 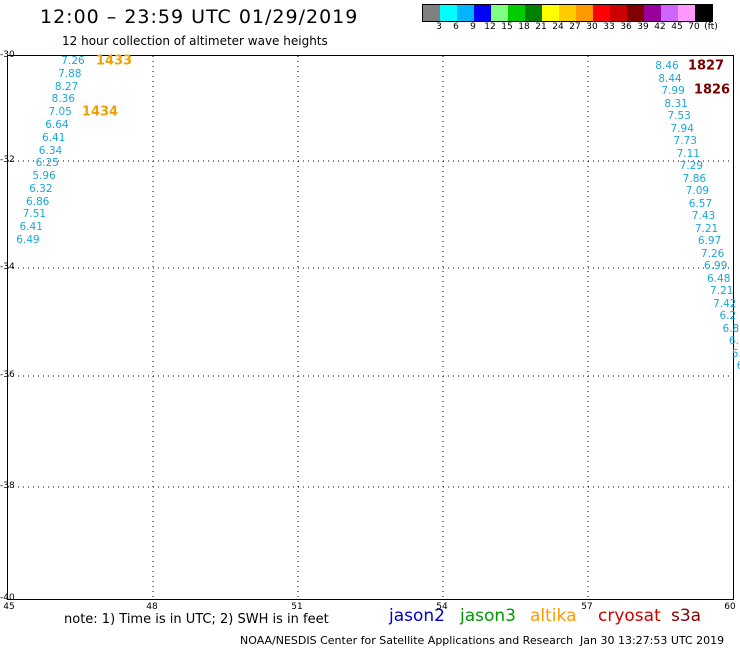 I want to click on color-scale-label: 45, so click(x=677, y=27).